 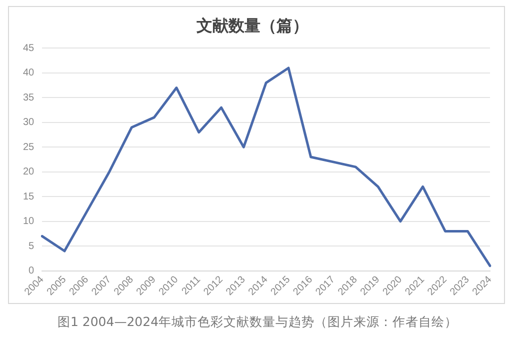 I want to click on y-tick-label: 30, so click(x=29, y=122).